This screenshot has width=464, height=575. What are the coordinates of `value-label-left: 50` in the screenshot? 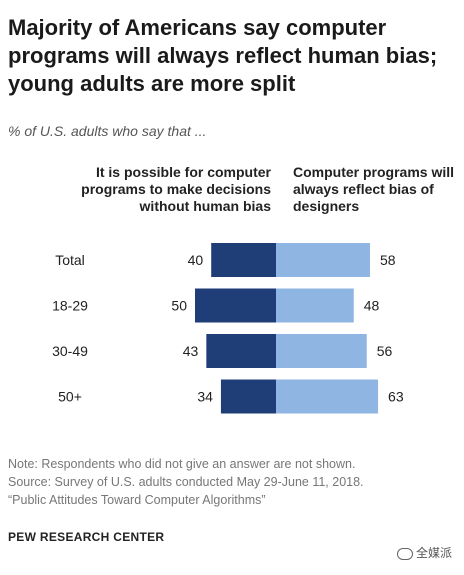 It's located at (179, 306).